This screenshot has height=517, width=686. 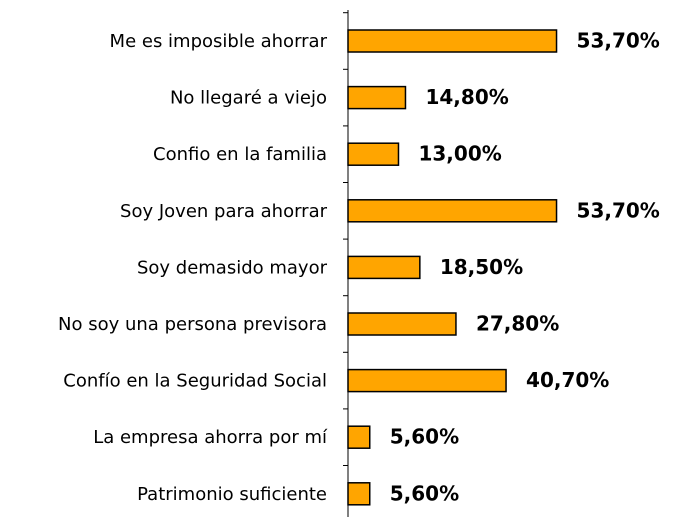 I want to click on value-label: 40,70%, so click(x=567, y=380).